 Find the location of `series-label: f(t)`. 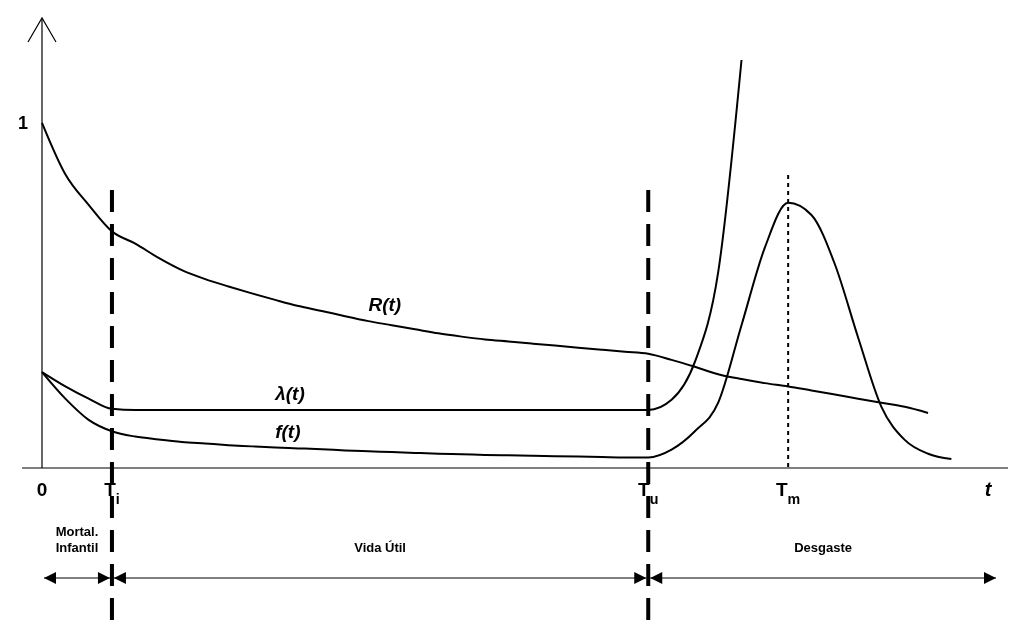

series-label: f(t) is located at coordinates (288, 431).